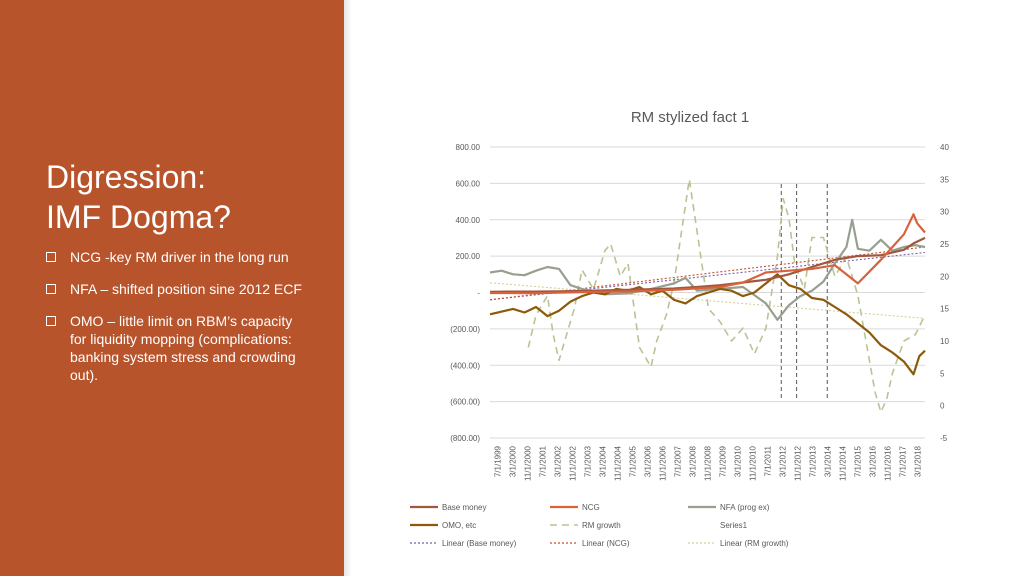 The height and width of the screenshot is (576, 1024). Describe the element at coordinates (126, 177) in the screenshot. I see `slide-title-line-1: Digression:` at that location.